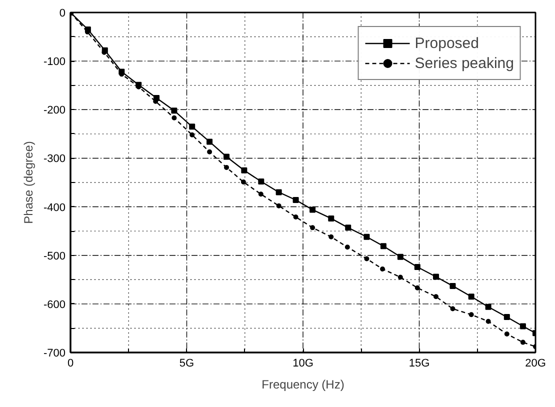 Image resolution: width=555 pixels, height=407 pixels. Describe the element at coordinates (54, 208) in the screenshot. I see `y-tick-label: -400` at that location.